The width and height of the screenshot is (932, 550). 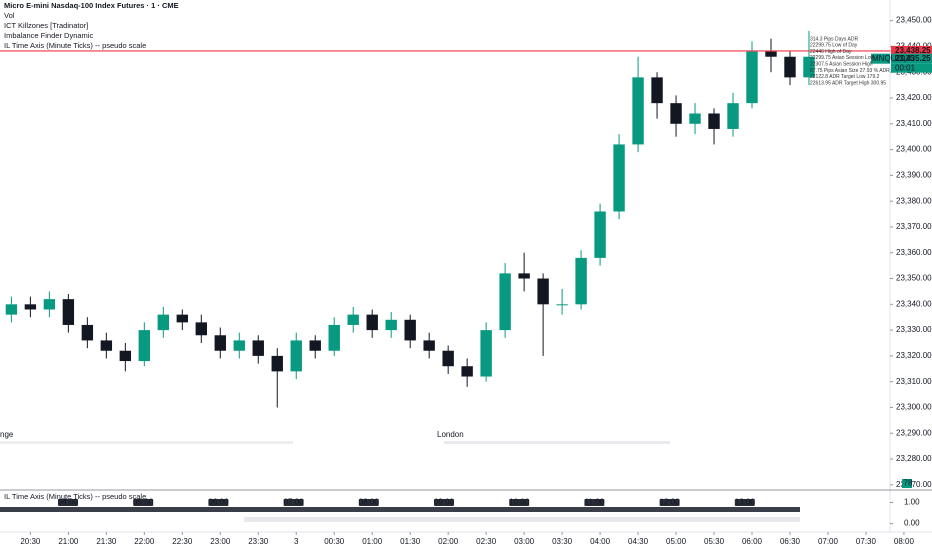 I want to click on hour-label: 12:00, so click(x=670, y=502).